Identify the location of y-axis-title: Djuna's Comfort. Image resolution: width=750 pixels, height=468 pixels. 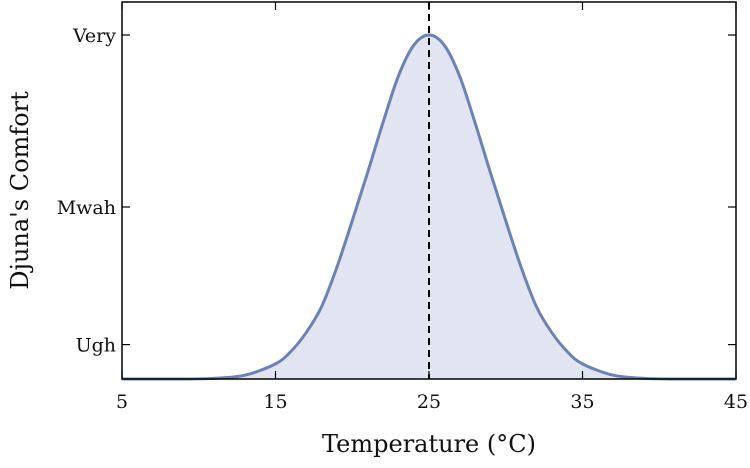
(20, 190).